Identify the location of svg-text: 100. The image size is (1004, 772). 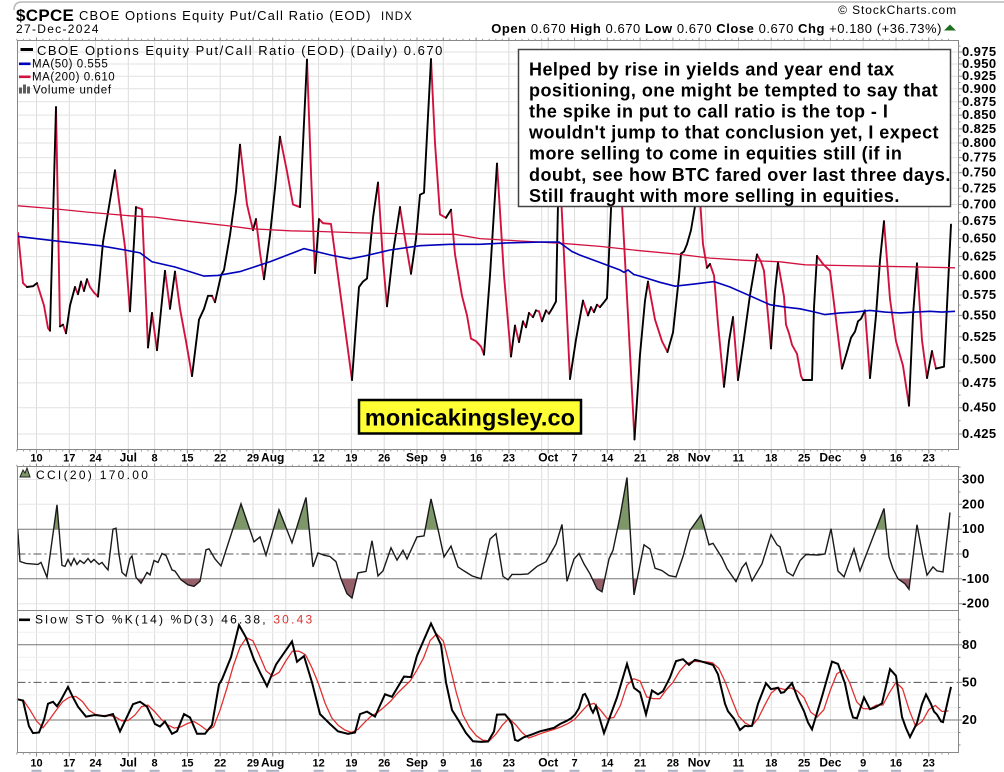
(973, 528).